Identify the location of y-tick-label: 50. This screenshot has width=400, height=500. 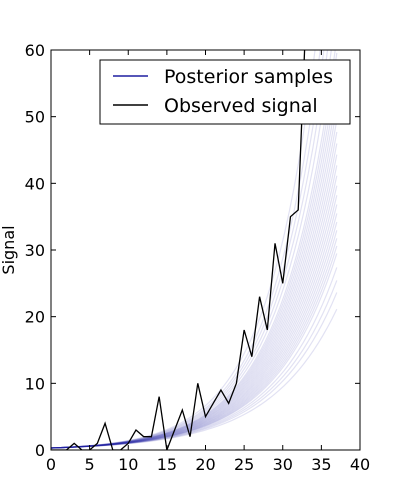
(35, 117).